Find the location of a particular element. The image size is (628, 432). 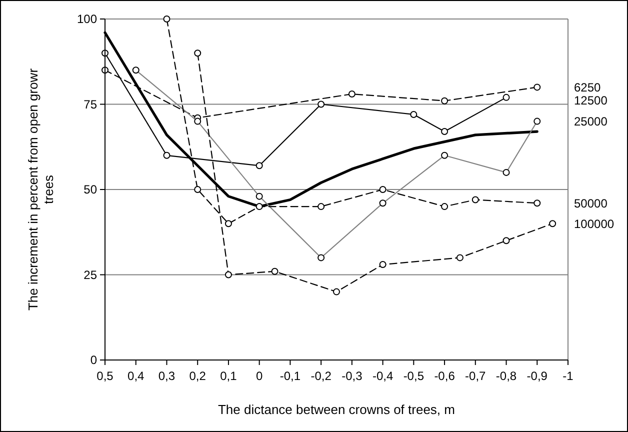

x-tick-label: -0,4 is located at coordinates (383, 376).